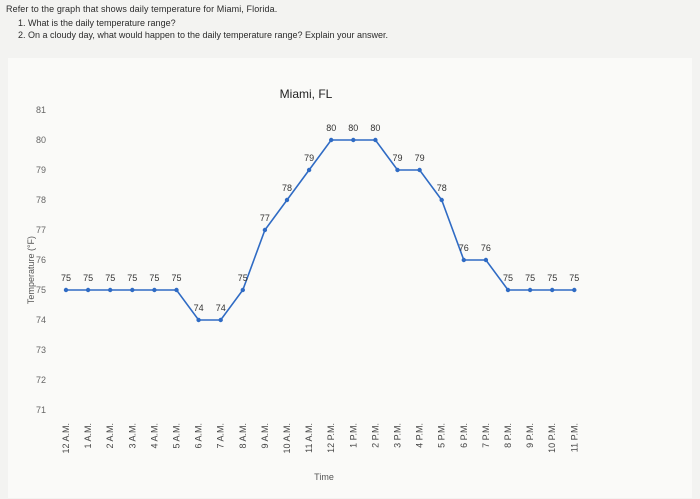 The width and height of the screenshot is (700, 499). I want to click on question-1: 1. What is the daily temperature range?, so click(97, 23).